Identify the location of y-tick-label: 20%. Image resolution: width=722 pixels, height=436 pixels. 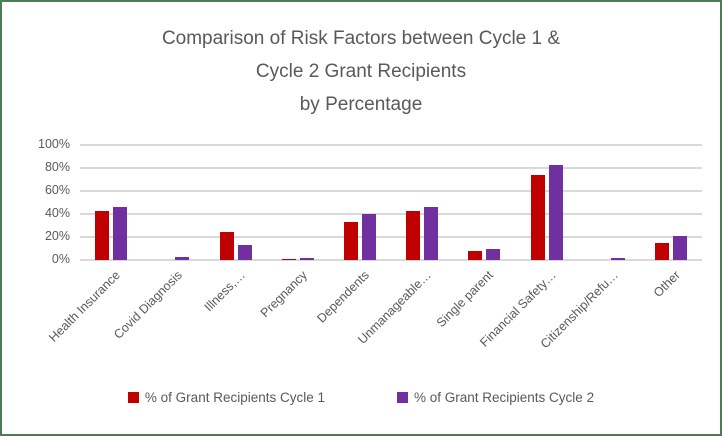
(57, 236).